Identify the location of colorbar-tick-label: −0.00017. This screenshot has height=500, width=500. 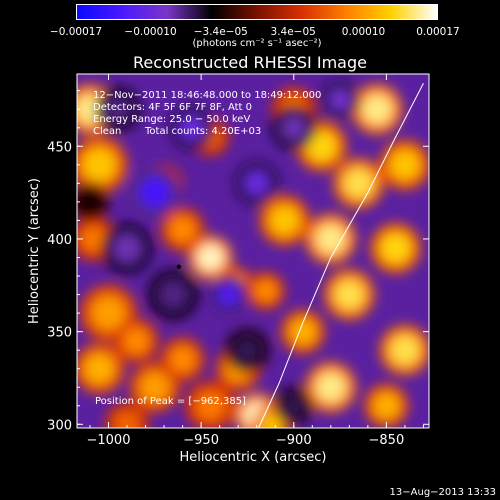
(76, 32).